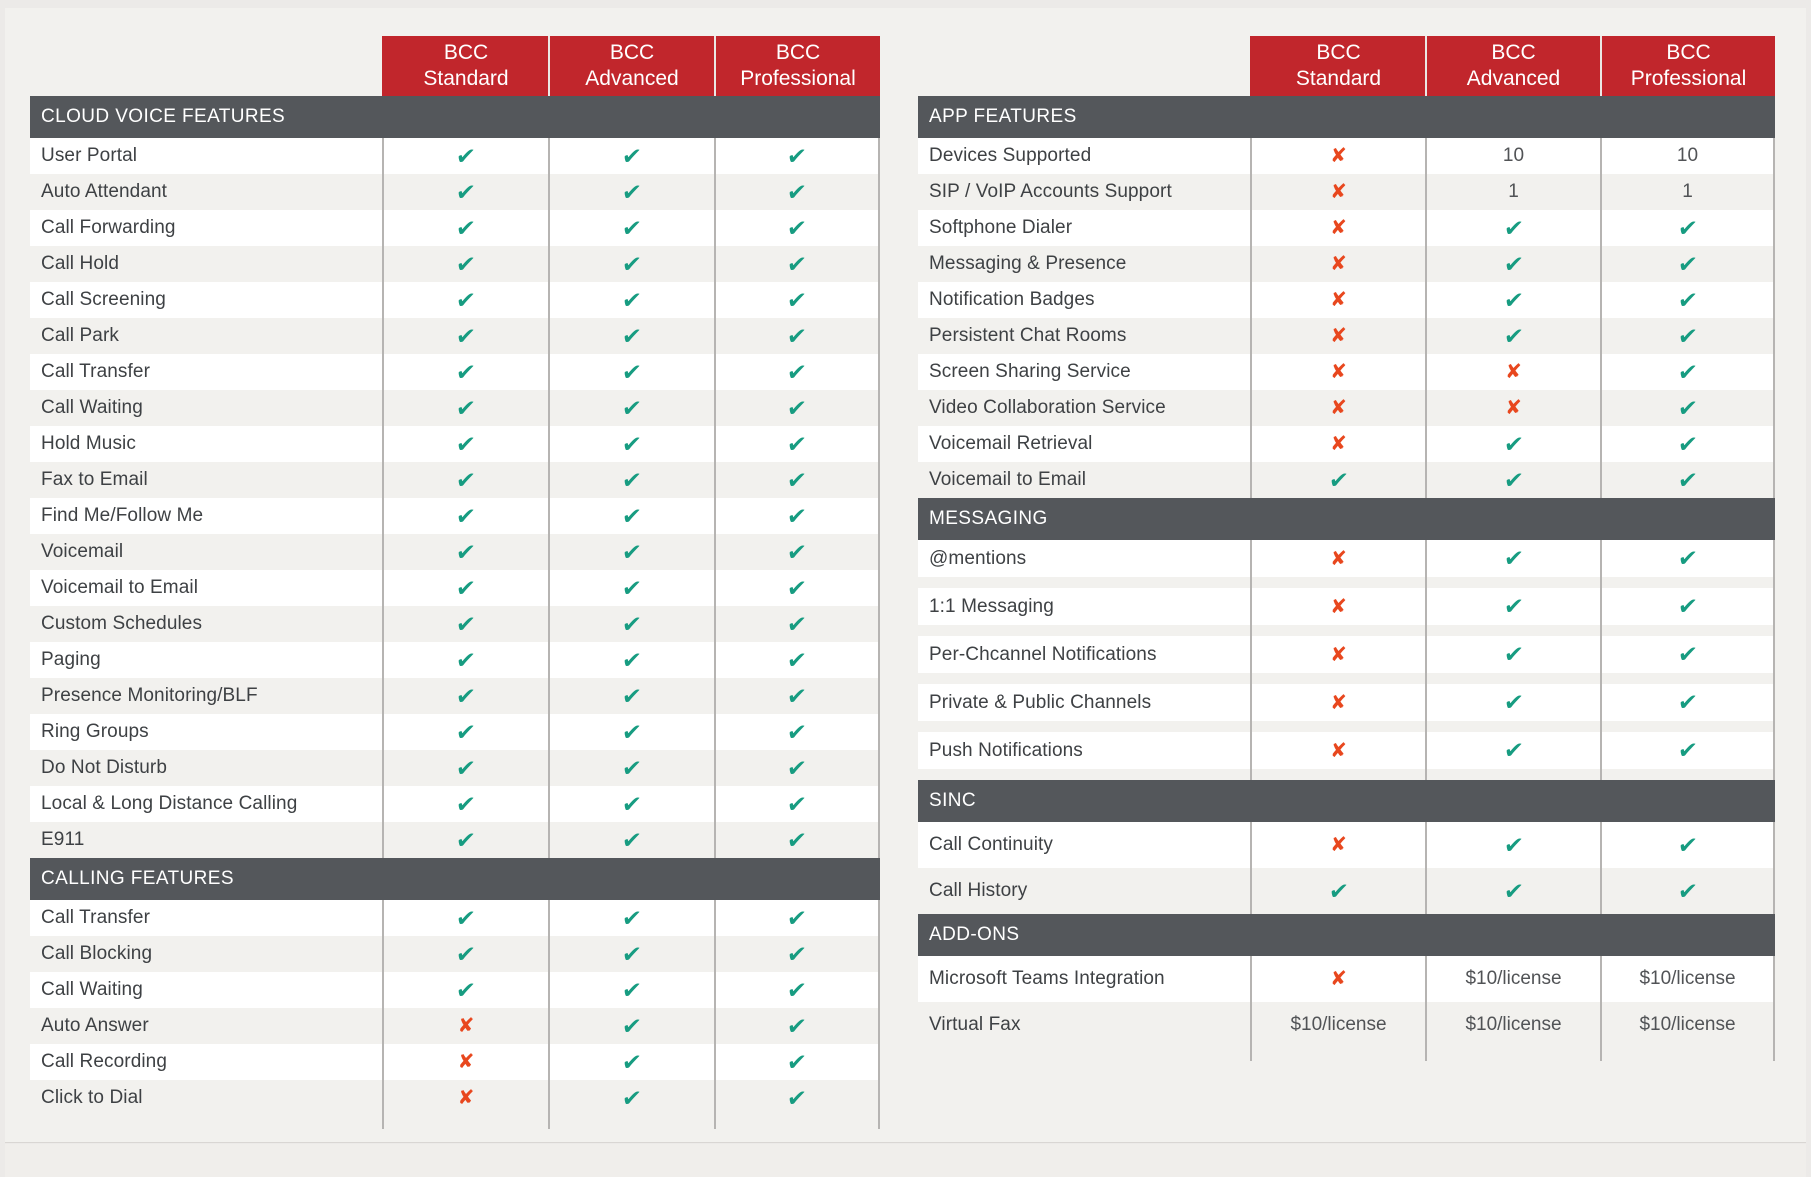 The height and width of the screenshot is (1177, 1811). I want to click on feature-row: Call Screening ✔ ✔ ✔, so click(455, 300).